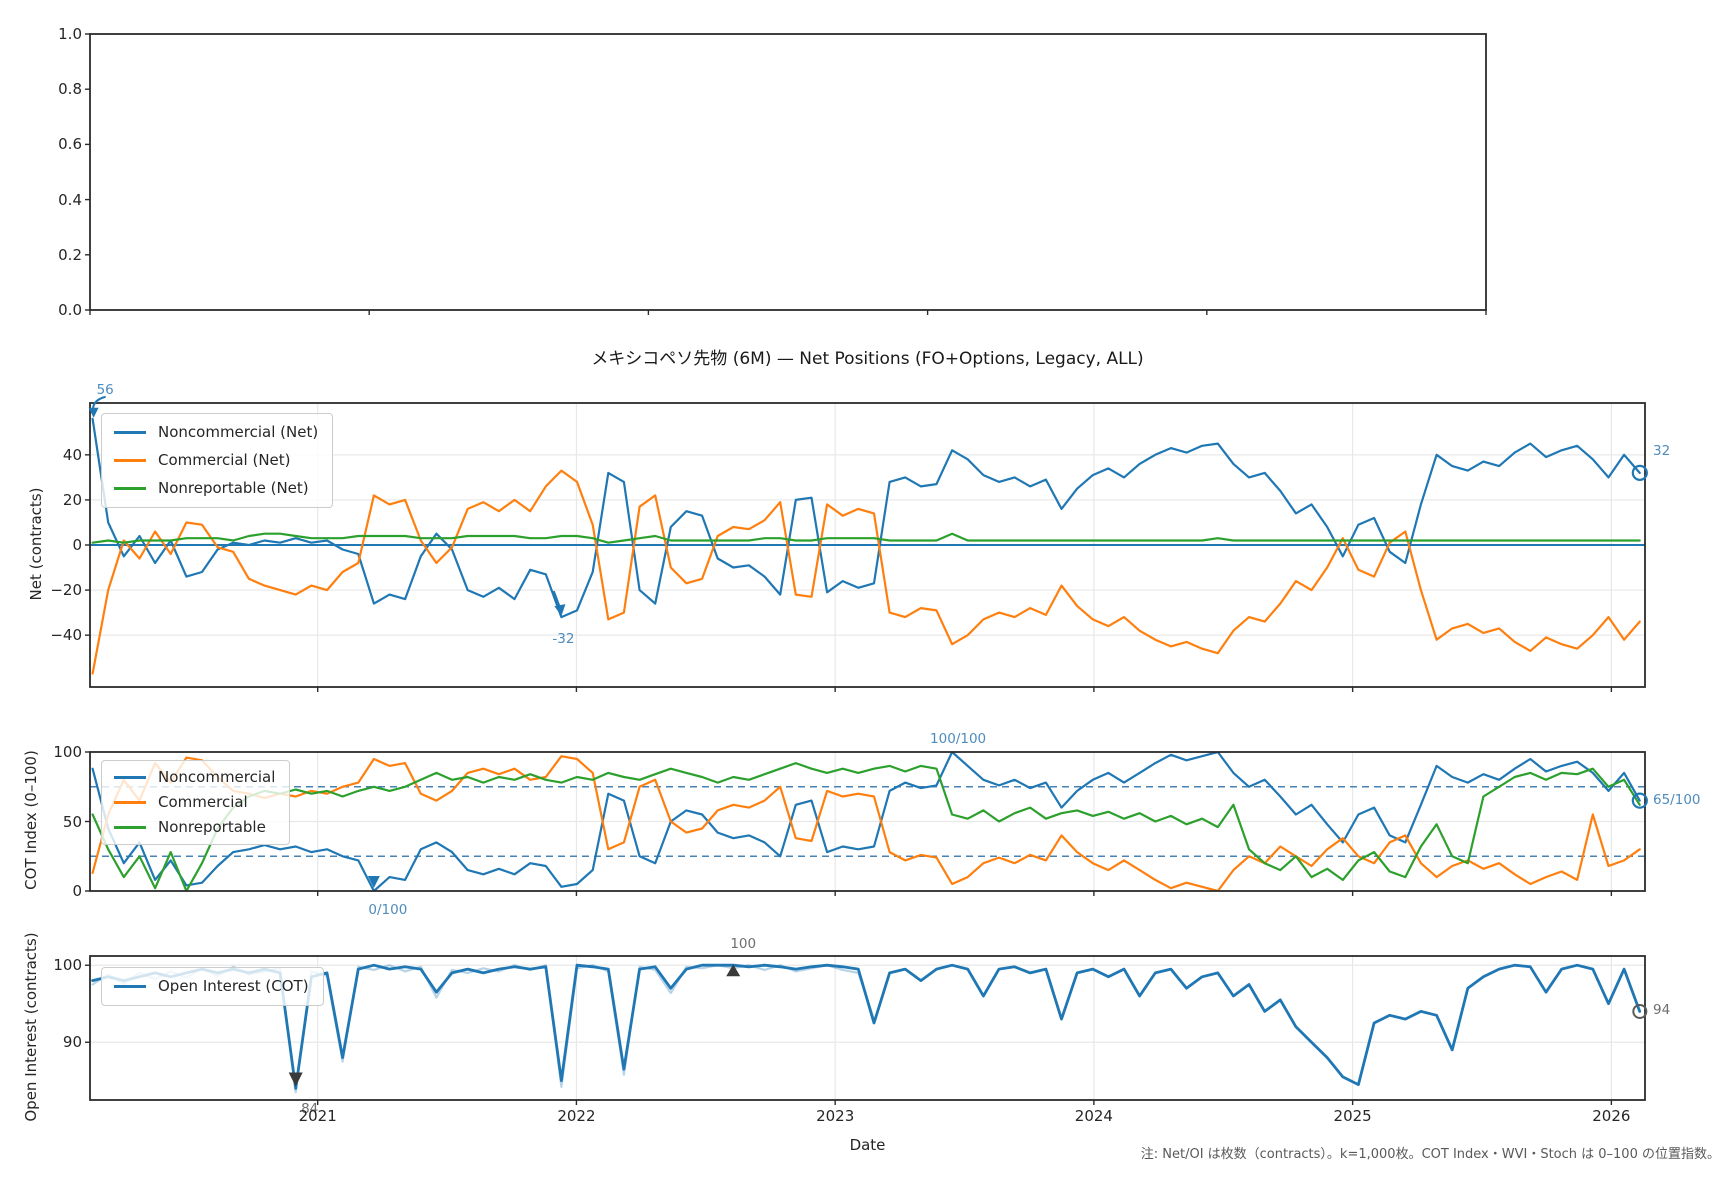 The height and width of the screenshot is (1180, 1728). I want to click on legend-label-open-interest: Open Interest (COT), so click(233, 986).